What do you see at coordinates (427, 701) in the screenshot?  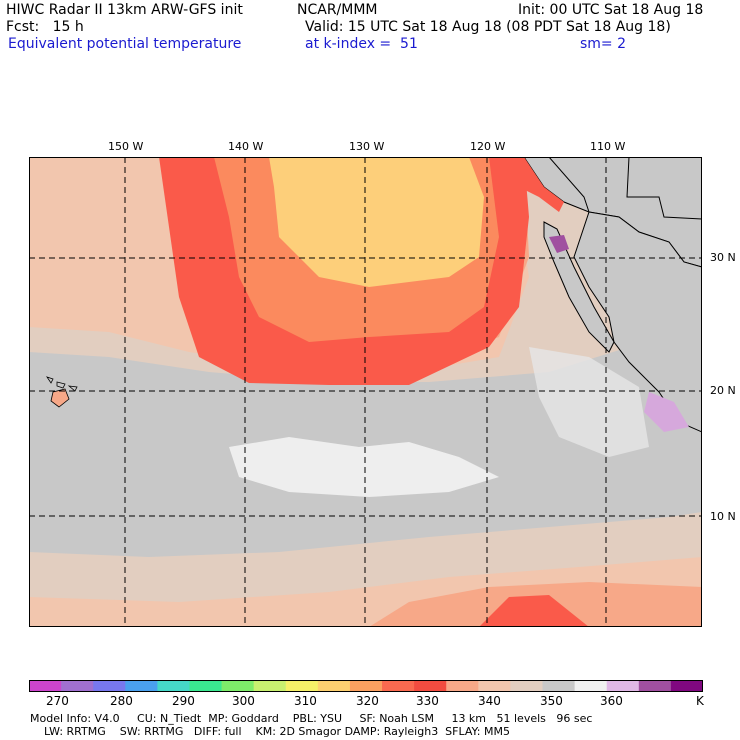 I see `colorbar-label: 330` at bounding box center [427, 701].